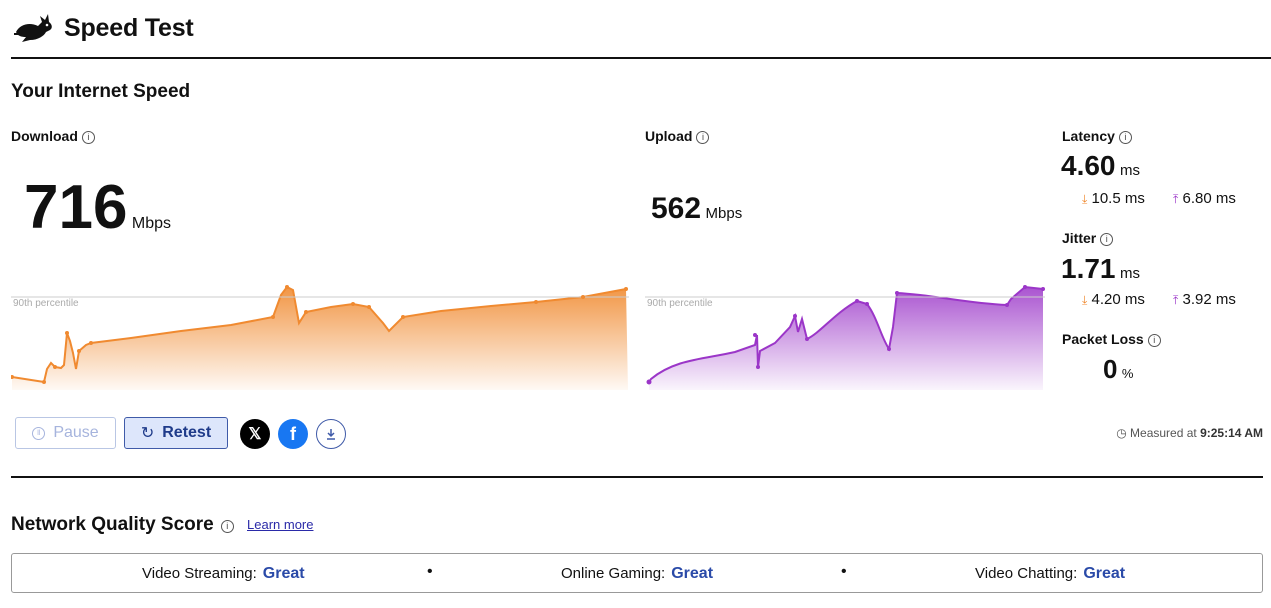 The height and width of the screenshot is (608, 1271). What do you see at coordinates (845, 322) in the screenshot?
I see `upload-graph` at bounding box center [845, 322].